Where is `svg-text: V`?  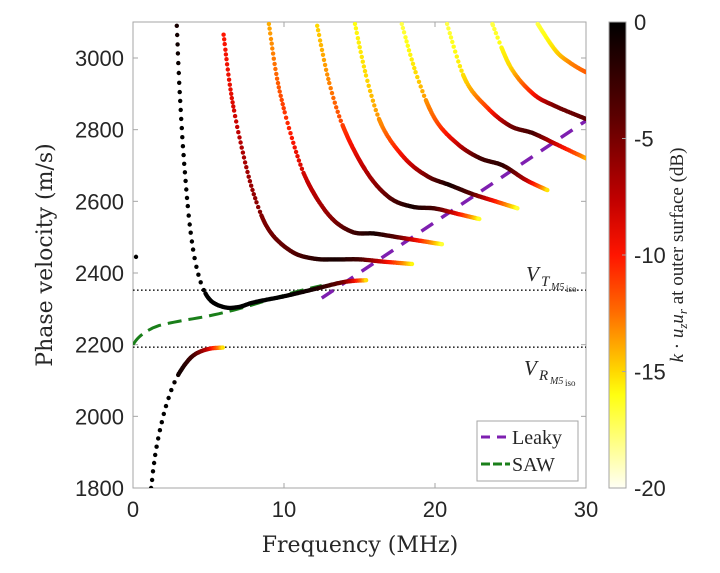 svg-text: V is located at coordinates (531, 368).